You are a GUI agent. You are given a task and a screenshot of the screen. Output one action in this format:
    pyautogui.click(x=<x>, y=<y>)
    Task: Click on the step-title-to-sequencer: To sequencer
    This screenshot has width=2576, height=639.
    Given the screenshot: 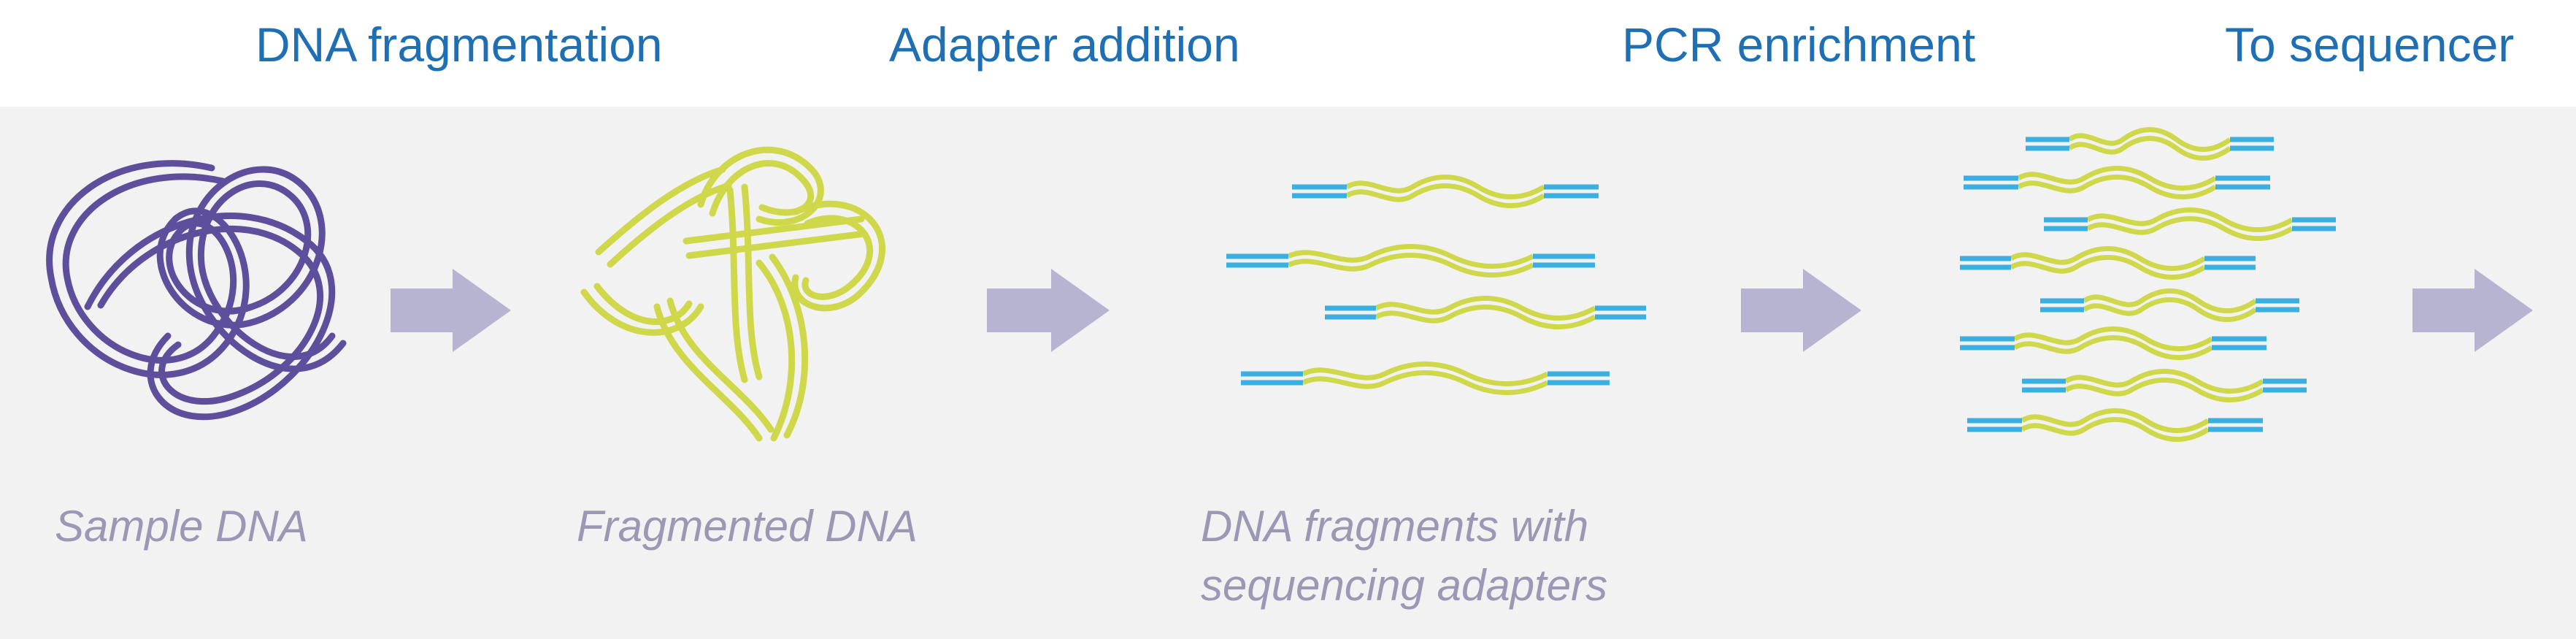 What is the action you would take?
    pyautogui.click(x=2370, y=45)
    